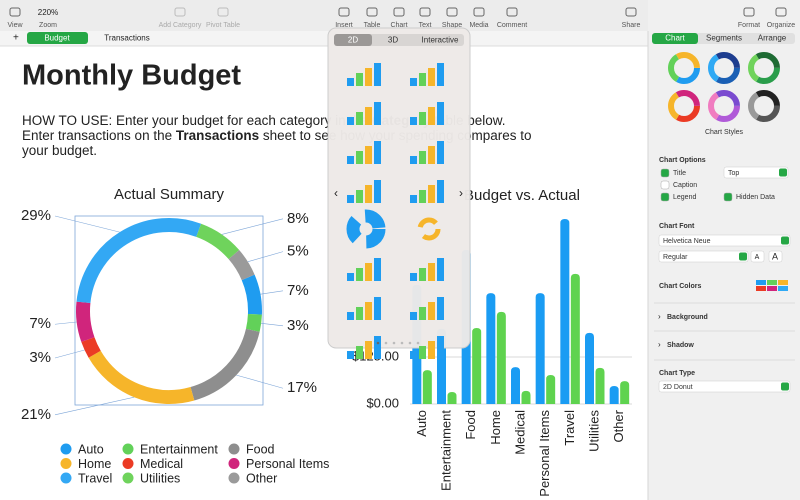  What do you see at coordinates (398, 25) in the screenshot?
I see `toolbar-label: Chart` at bounding box center [398, 25].